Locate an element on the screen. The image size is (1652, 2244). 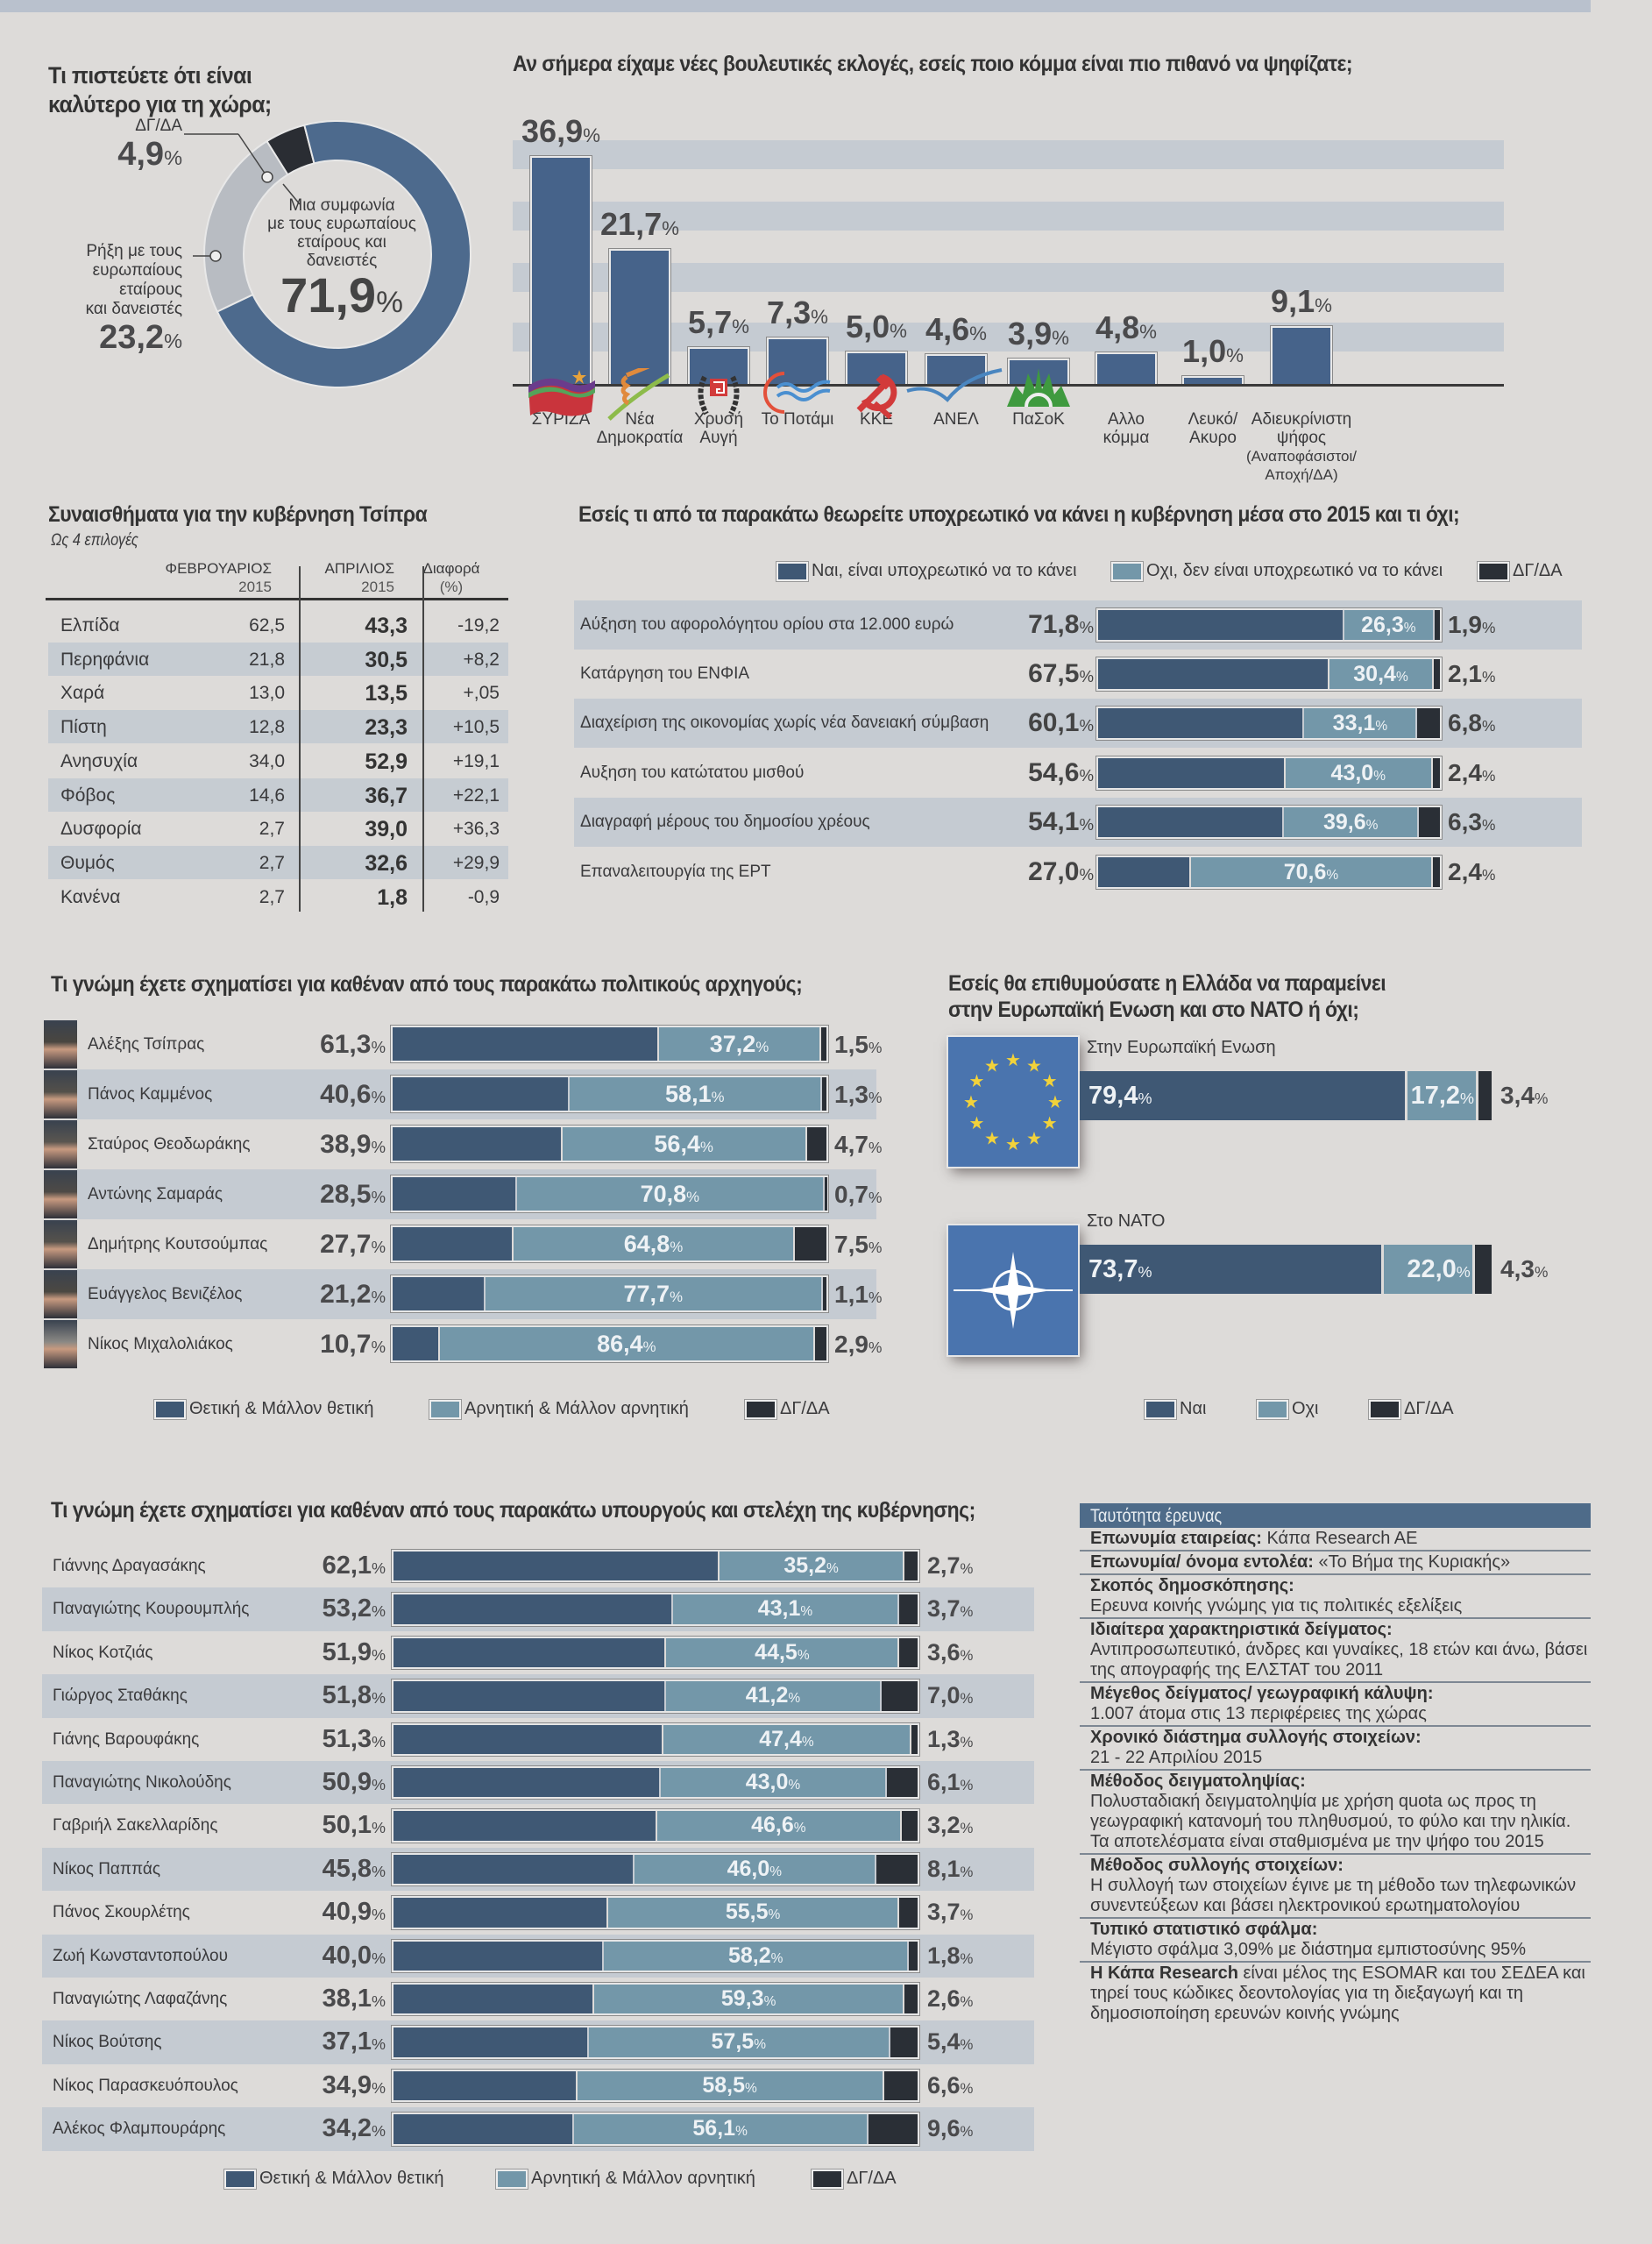
negative-value-number: 46,6 is located at coordinates (772, 1825).